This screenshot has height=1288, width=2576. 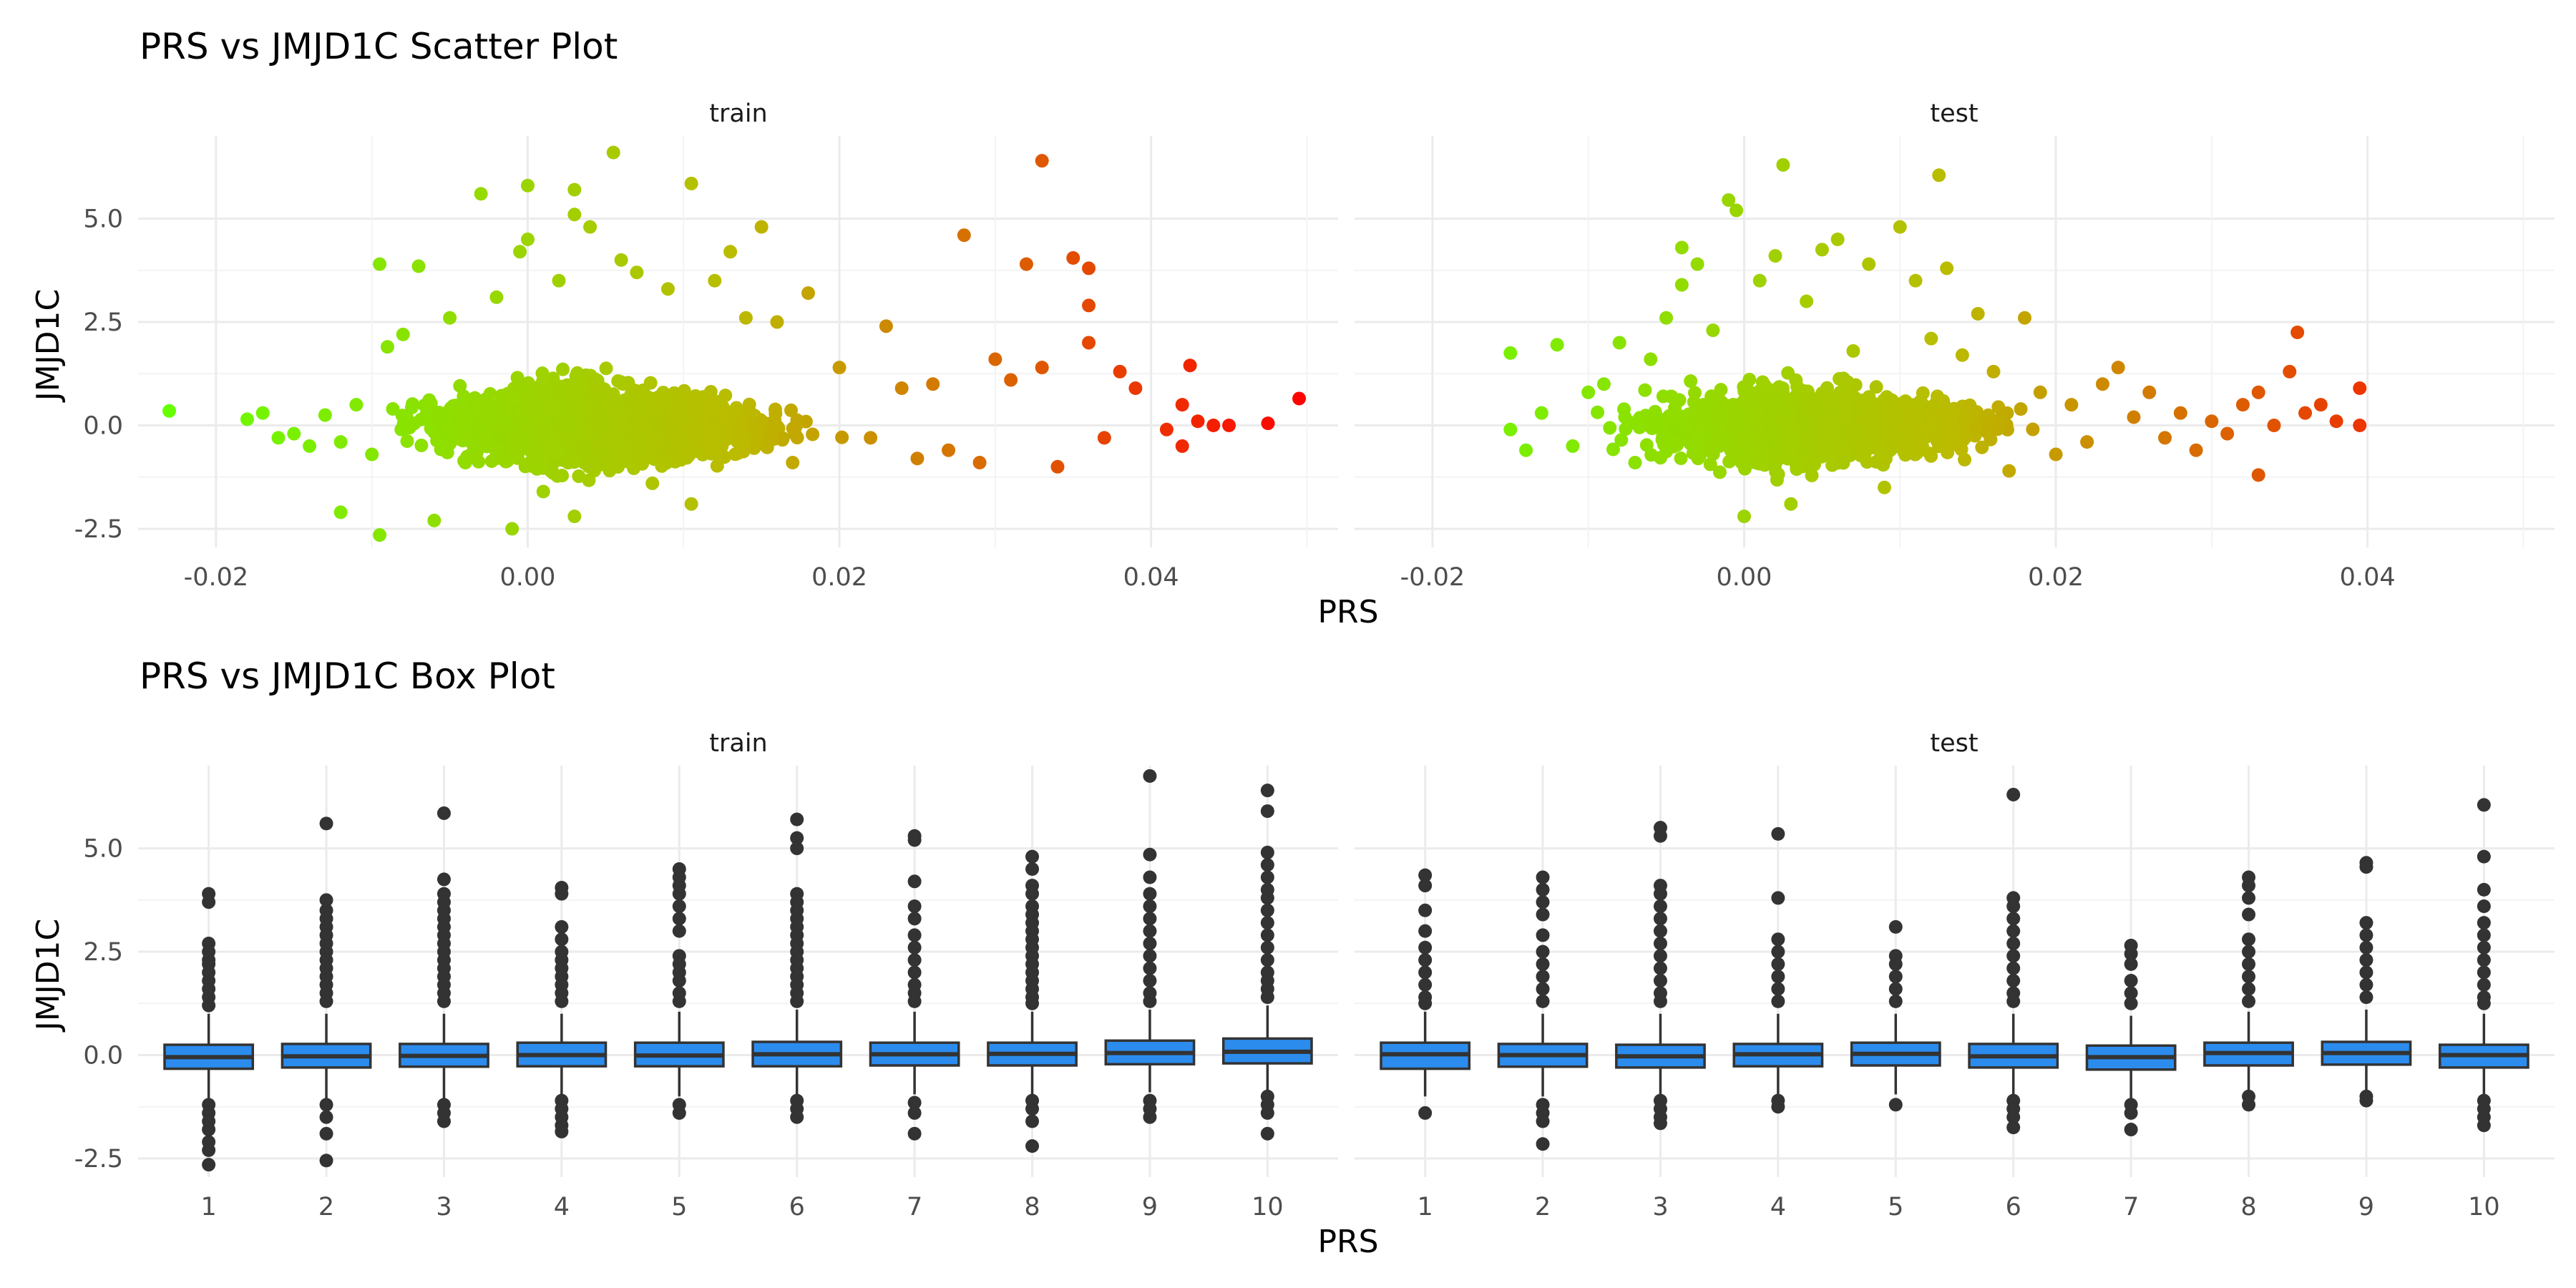 I want to click on box-x-axis-label: PRS, so click(x=1347, y=1242).